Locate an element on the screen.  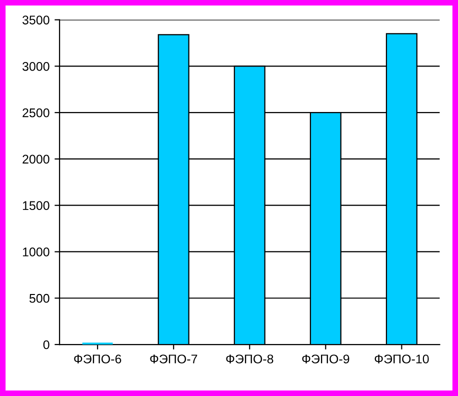
y-tick-label: 2500 is located at coordinates (36, 113).